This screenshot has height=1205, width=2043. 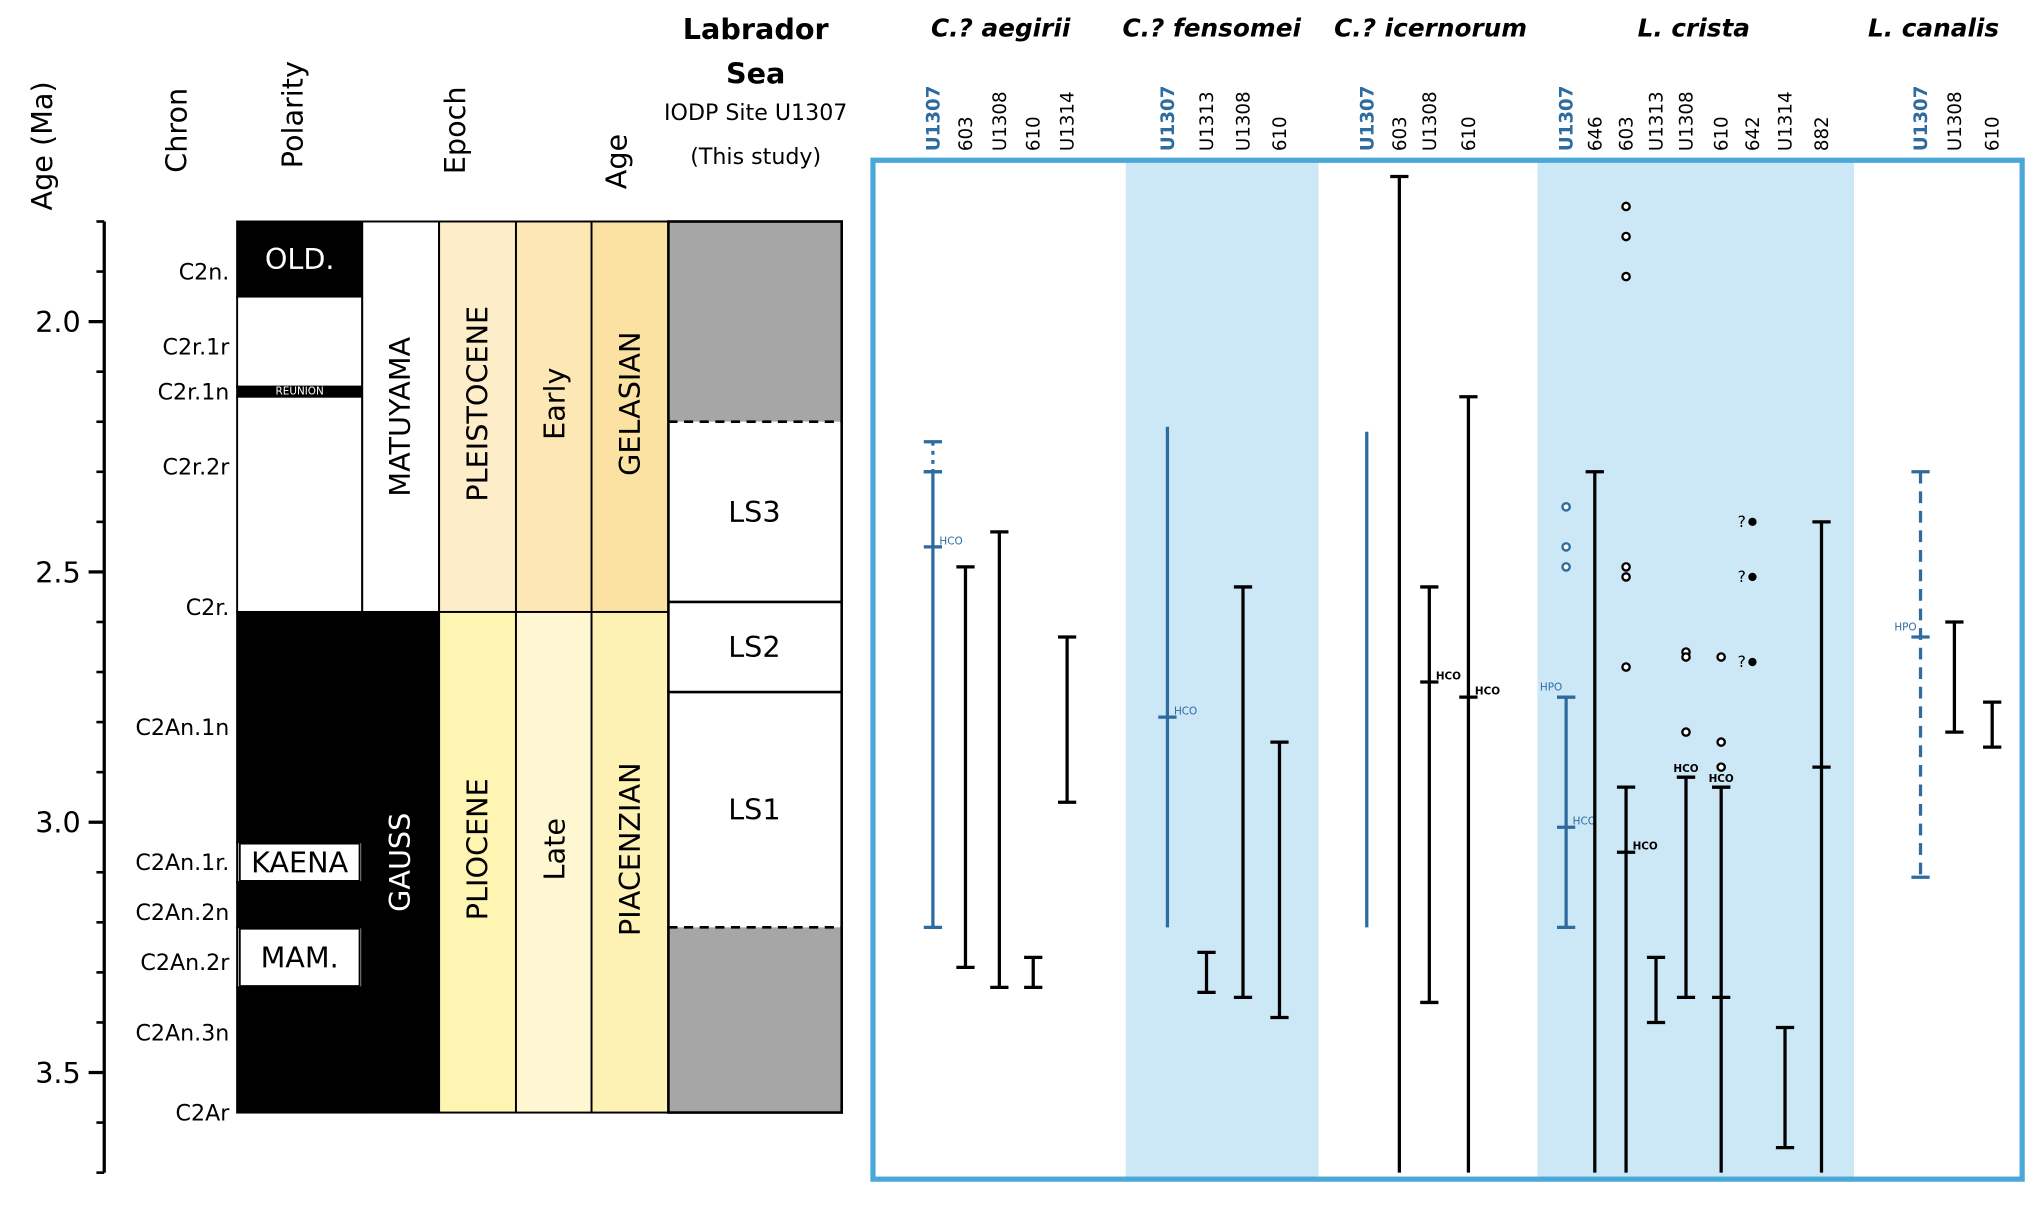 What do you see at coordinates (478, 404) in the screenshot?
I see `interval-label: PLEISTOCENE` at bounding box center [478, 404].